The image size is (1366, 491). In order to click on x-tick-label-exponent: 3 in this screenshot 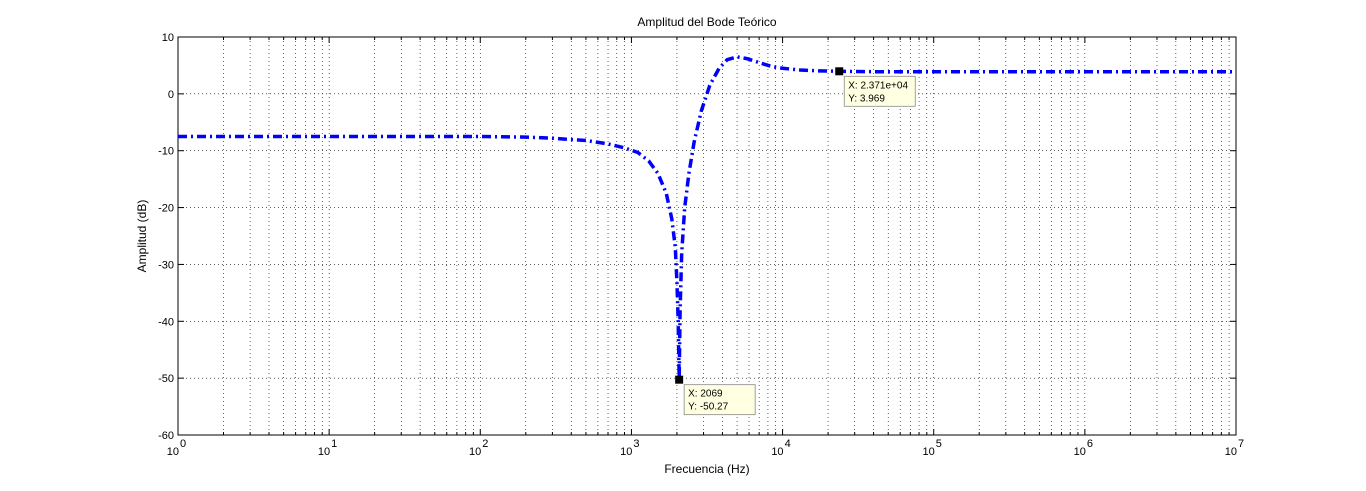, I will do `click(636, 444)`.